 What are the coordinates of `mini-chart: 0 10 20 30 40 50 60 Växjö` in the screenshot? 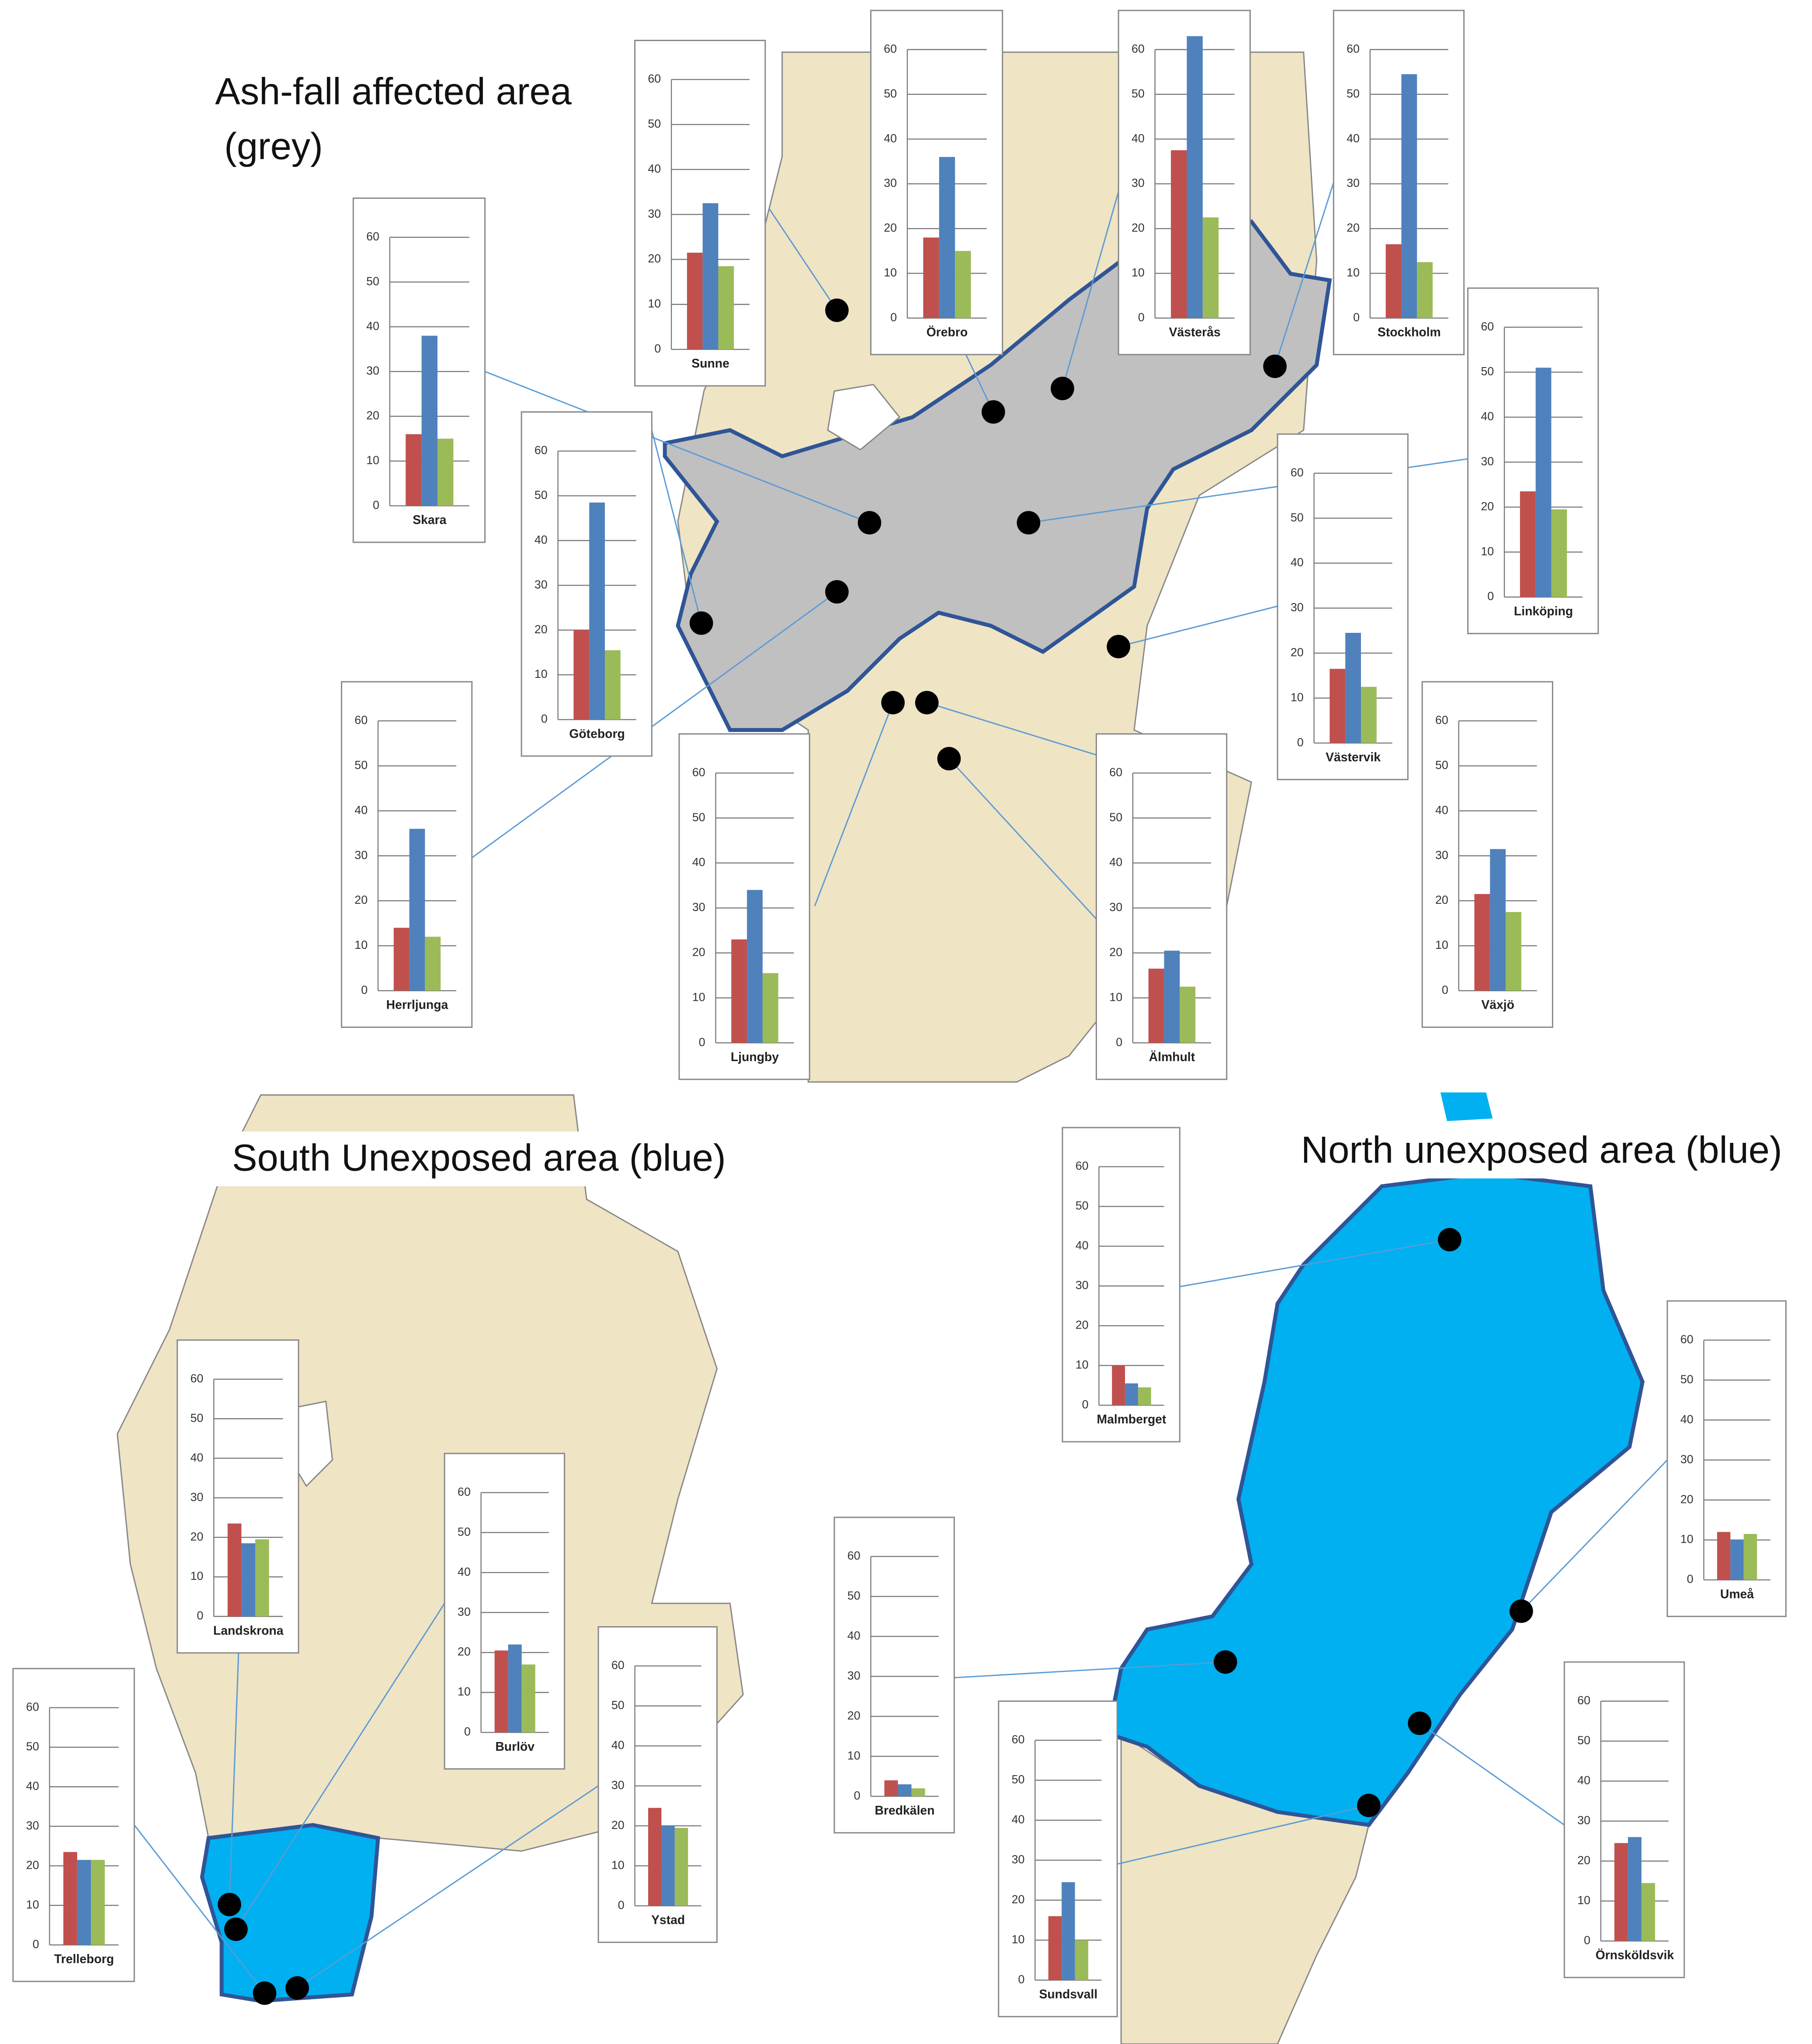 It's located at (1487, 854).